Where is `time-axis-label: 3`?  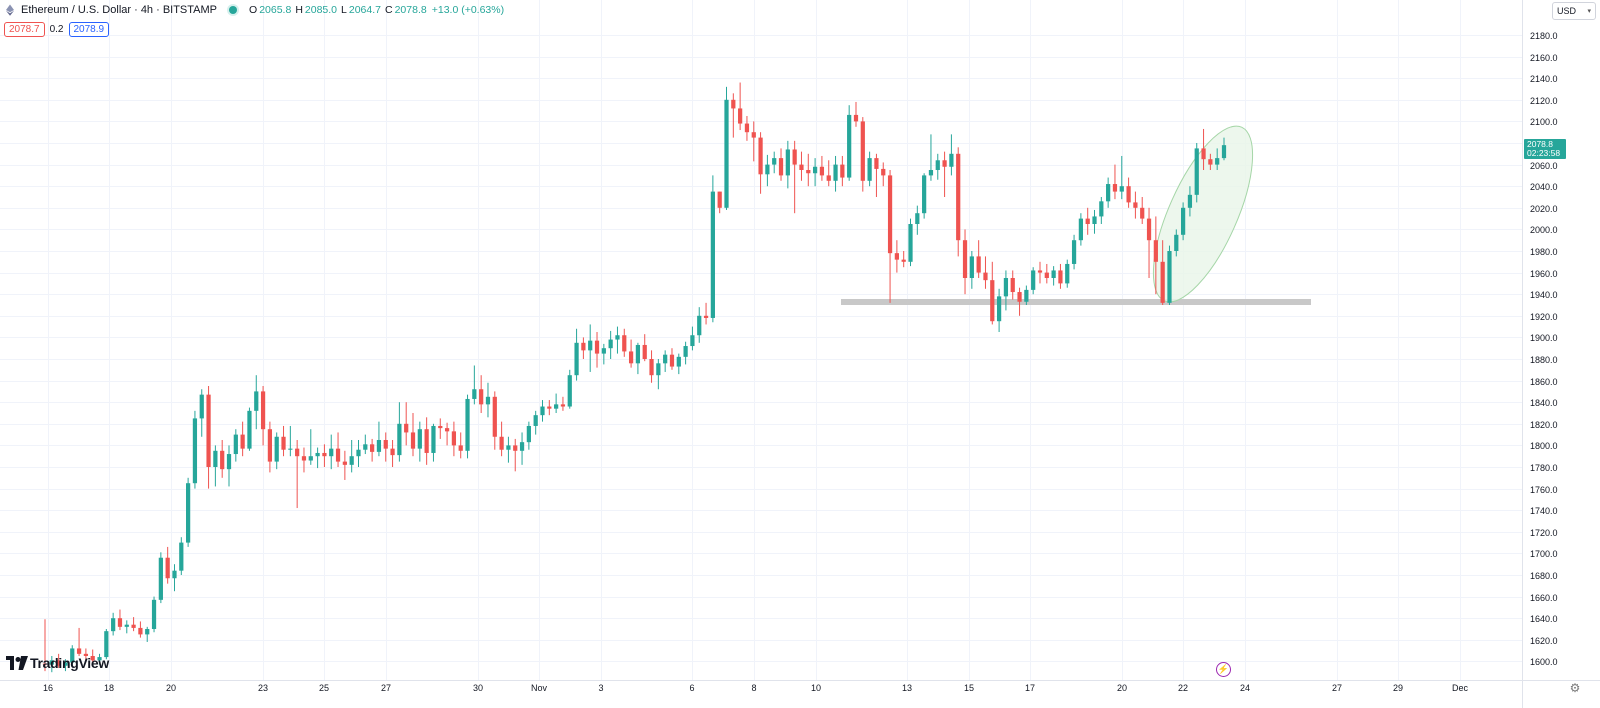
time-axis-label: 3 is located at coordinates (600, 688).